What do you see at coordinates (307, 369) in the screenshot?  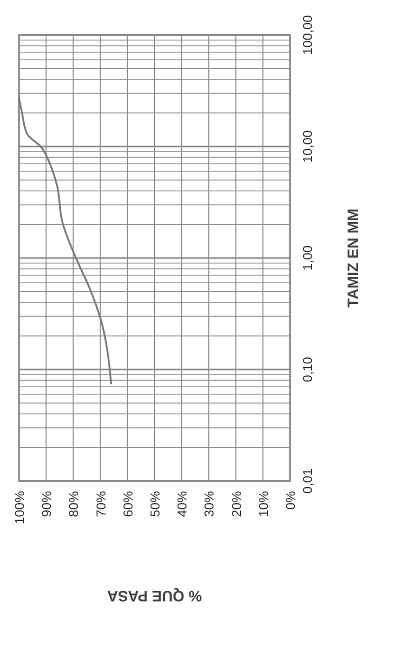 I see `y-tick-label: 0,10` at bounding box center [307, 369].